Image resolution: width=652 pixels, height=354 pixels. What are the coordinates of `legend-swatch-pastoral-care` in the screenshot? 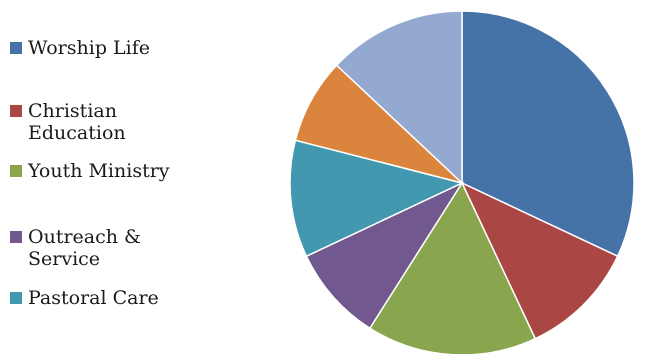 It's located at (16, 298).